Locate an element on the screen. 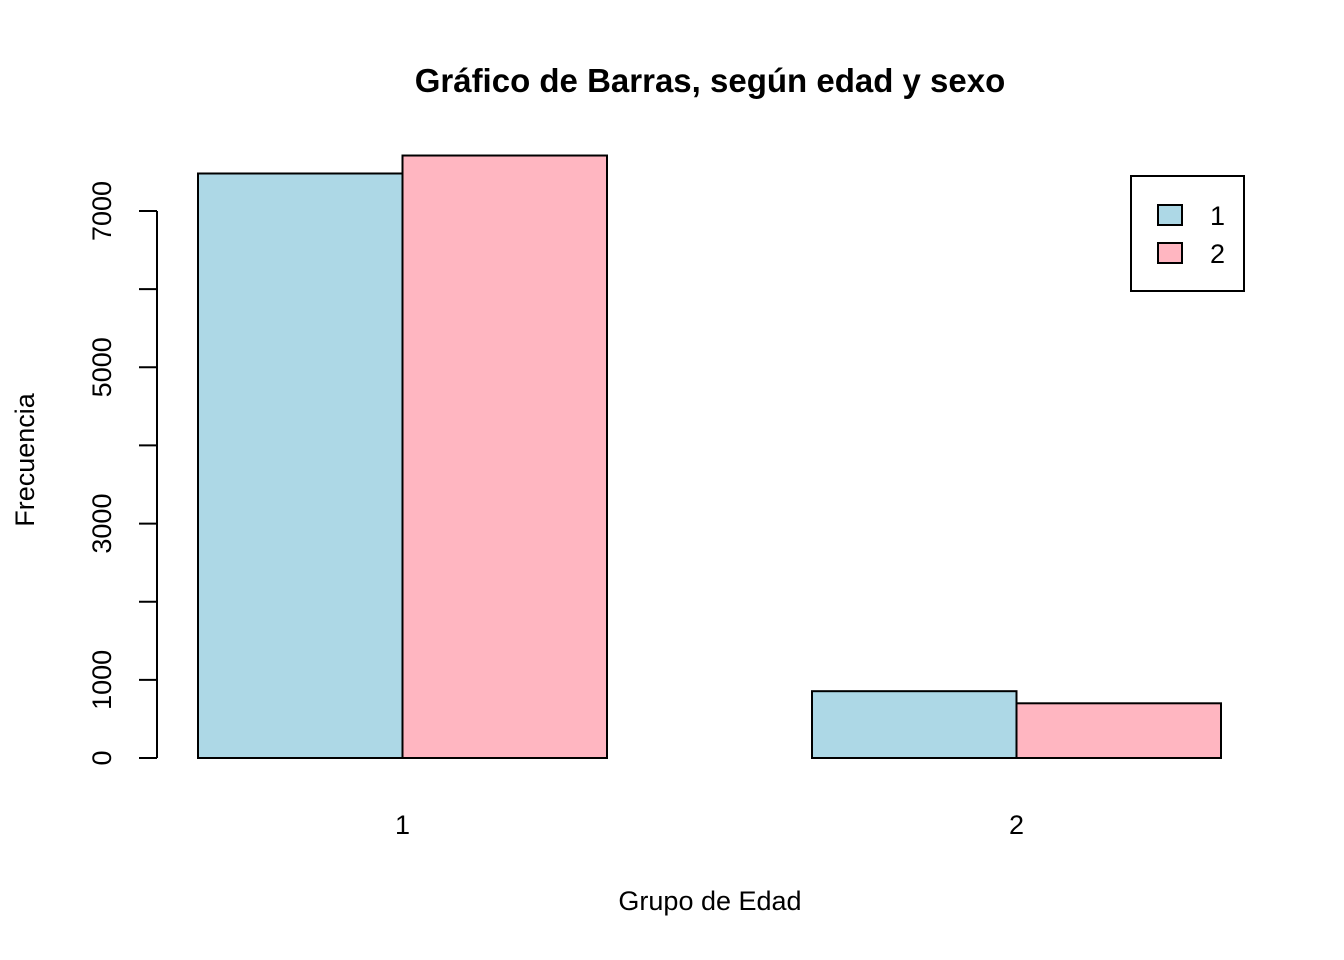 This screenshot has height=960, width=1344. legend-label-1: 1 is located at coordinates (1217, 216).